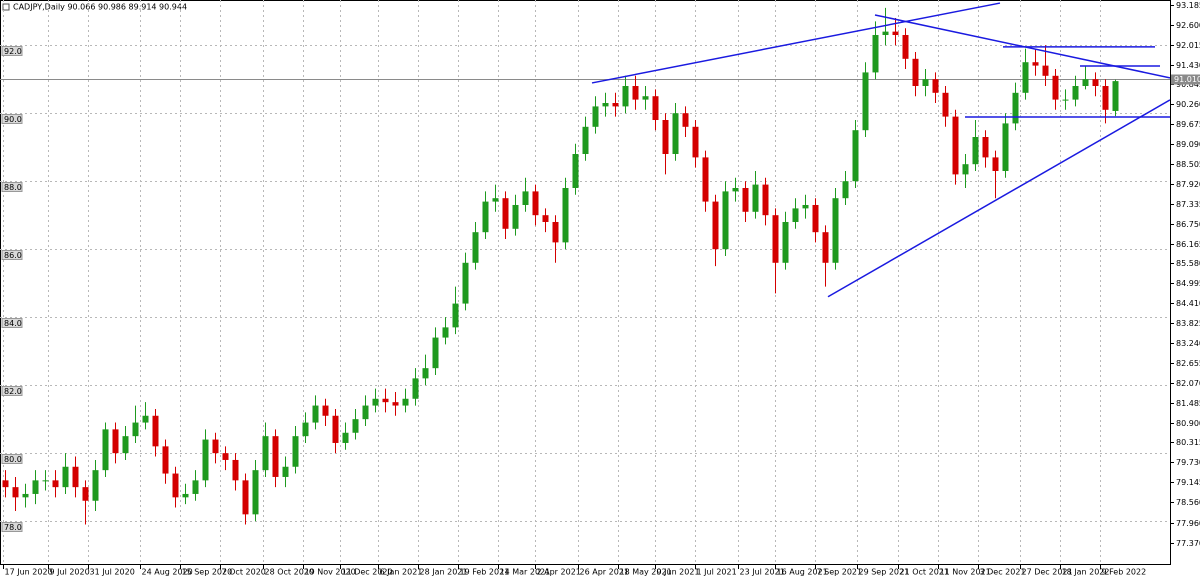 This screenshot has height=578, width=1200. I want to click on y2-tick-label: 91.430, so click(1188, 65).